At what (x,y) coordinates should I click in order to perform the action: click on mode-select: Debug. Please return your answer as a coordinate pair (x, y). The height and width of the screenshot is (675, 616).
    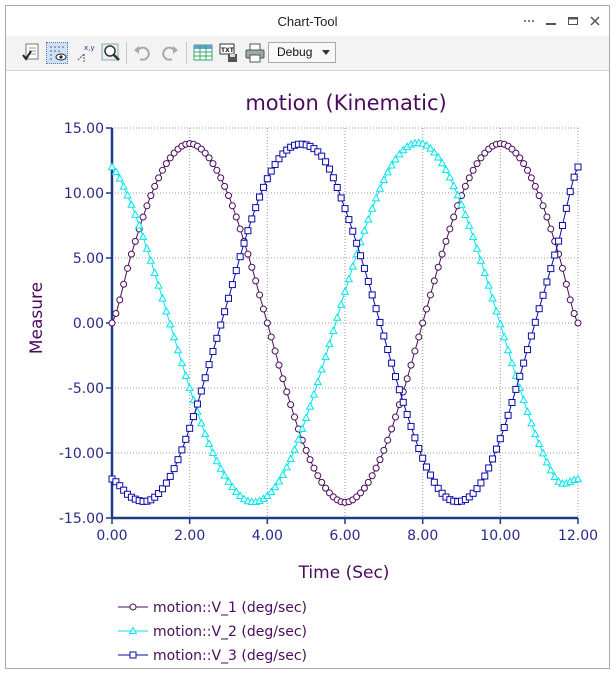
    Looking at the image, I should click on (302, 52).